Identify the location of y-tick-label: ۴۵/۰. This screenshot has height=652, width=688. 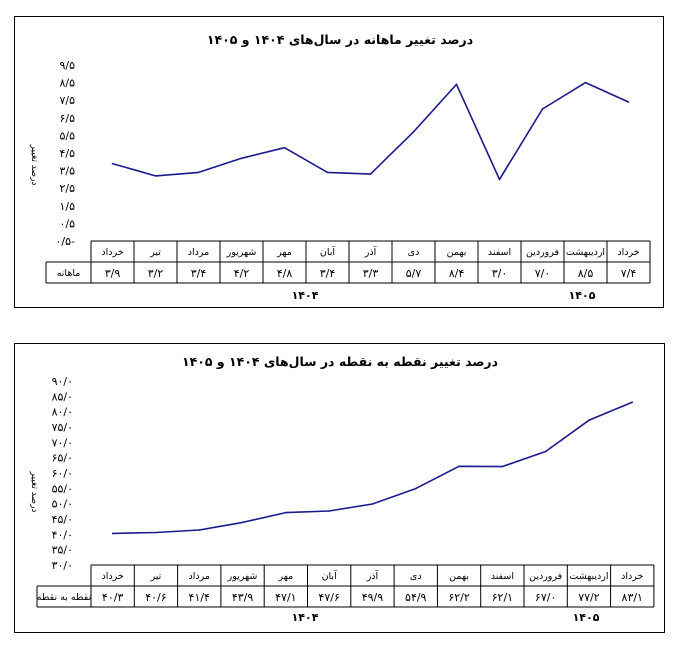
(62, 519).